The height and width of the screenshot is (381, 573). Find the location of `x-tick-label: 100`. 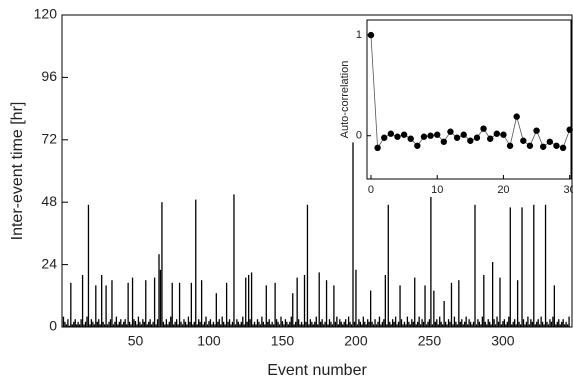

x-tick-label: 100 is located at coordinates (209, 341).